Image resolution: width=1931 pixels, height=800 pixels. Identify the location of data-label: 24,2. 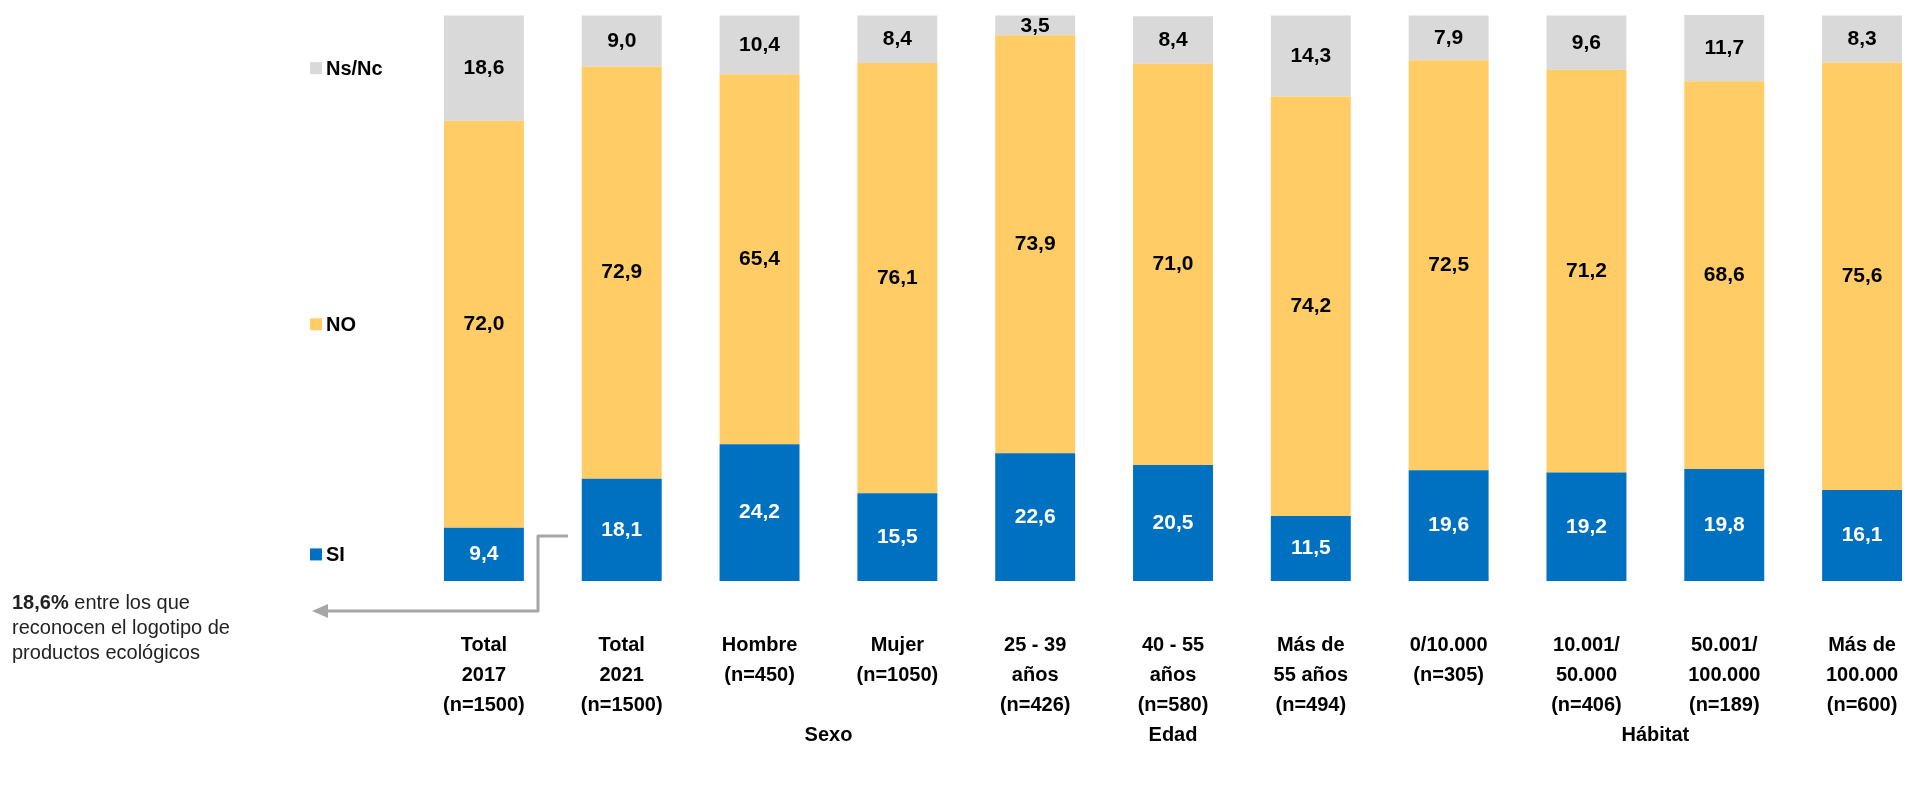
(759, 511).